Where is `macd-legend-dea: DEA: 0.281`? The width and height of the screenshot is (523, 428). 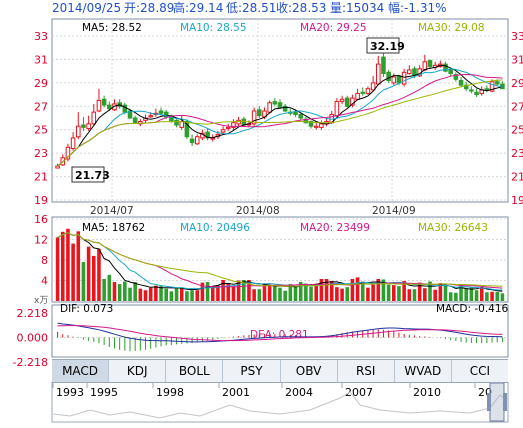 macd-legend-dea: DEA: 0.281 is located at coordinates (279, 335).